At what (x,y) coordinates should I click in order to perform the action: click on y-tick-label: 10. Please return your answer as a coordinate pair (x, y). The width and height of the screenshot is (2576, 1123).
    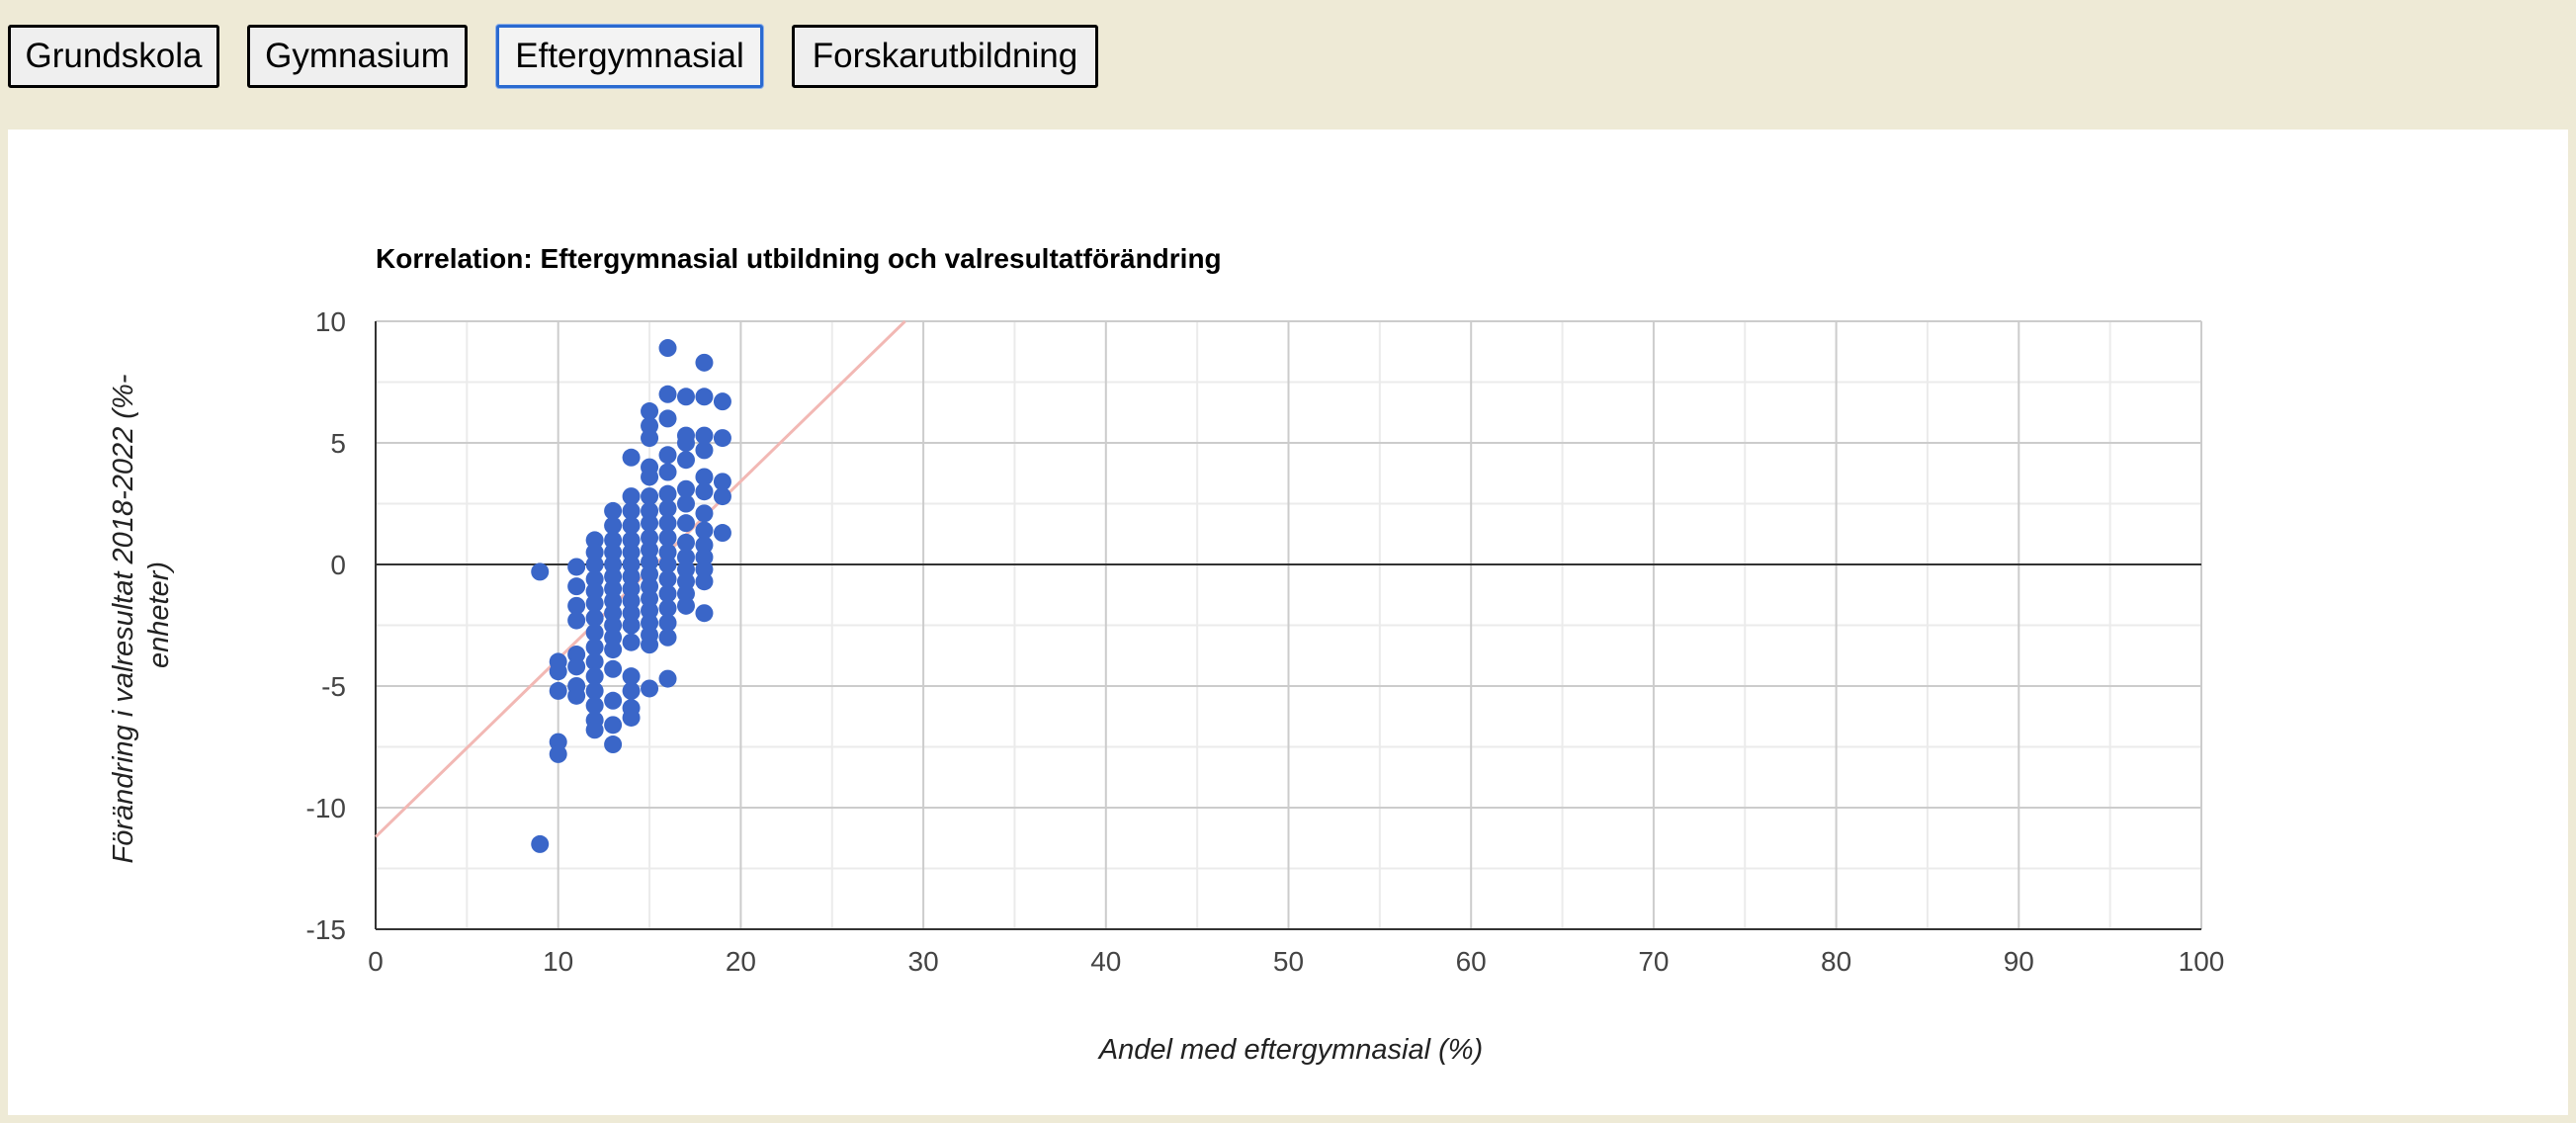
    Looking at the image, I should click on (330, 321).